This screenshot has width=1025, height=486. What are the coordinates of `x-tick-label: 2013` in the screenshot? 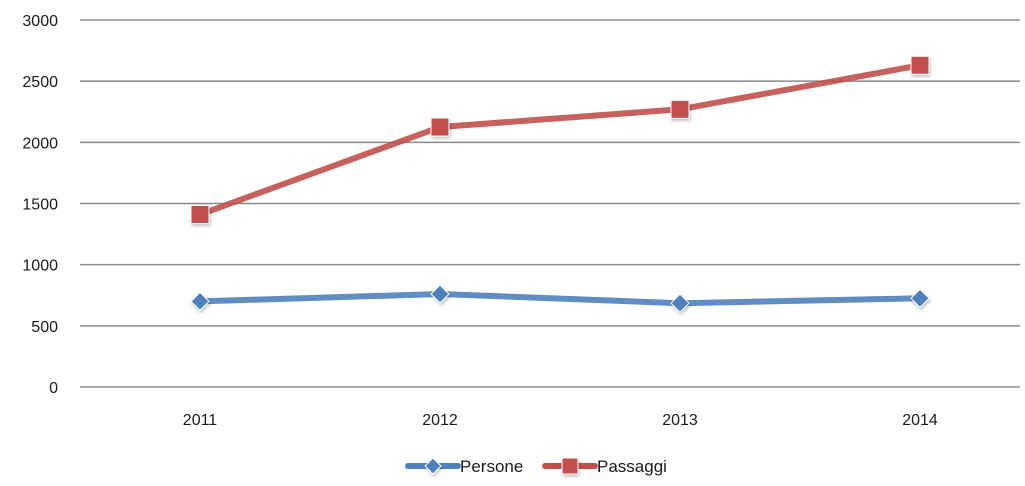 It's located at (680, 420).